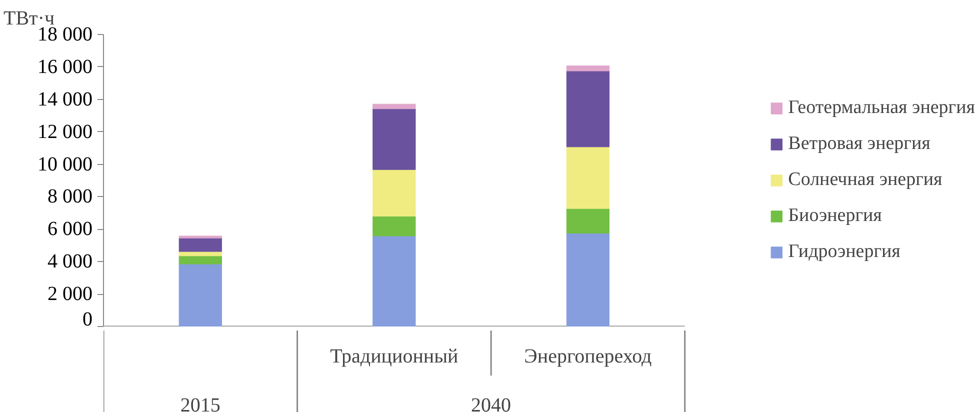  I want to click on x-tick-label: Традиционный, so click(394, 357).